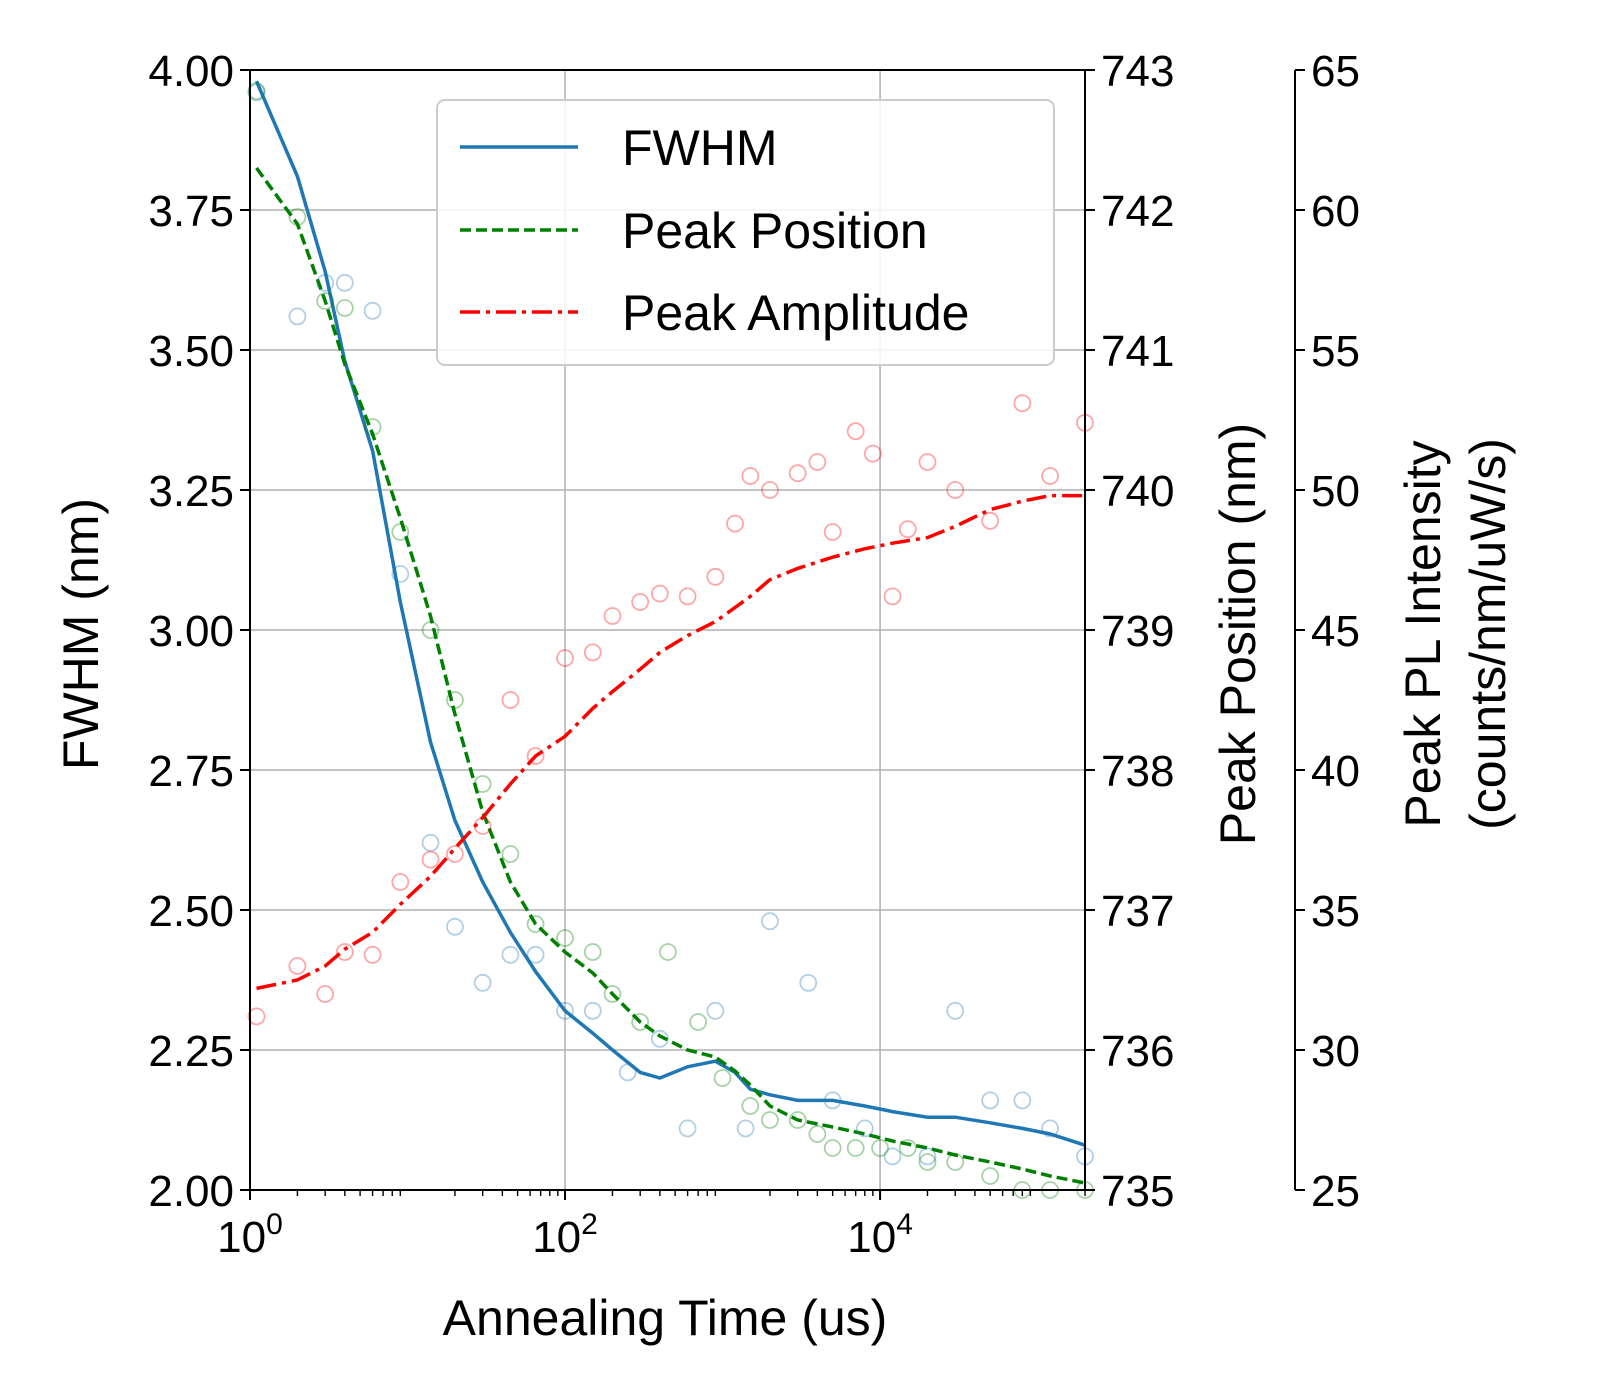 Image resolution: width=1600 pixels, height=1400 pixels. What do you see at coordinates (191, 351) in the screenshot?
I see `y-tick-label-fwhm: 3.50` at bounding box center [191, 351].